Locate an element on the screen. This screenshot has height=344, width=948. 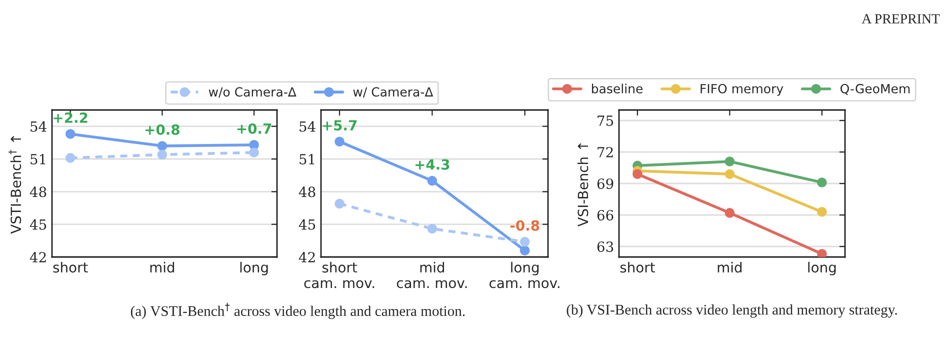
text: (a) VSTI-Bench$^{†}$ across video length and camera motion. is located at coordinates (297, 311).